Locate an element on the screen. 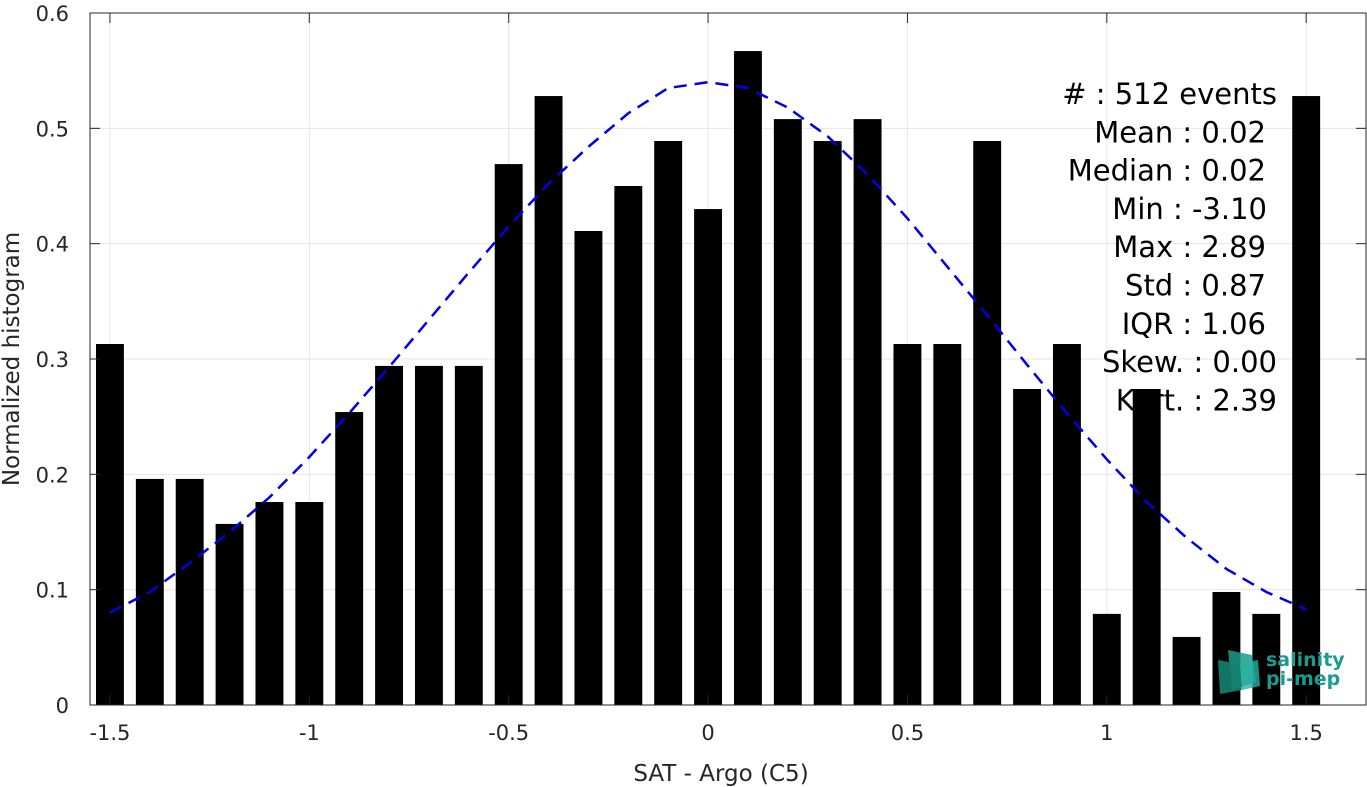 The width and height of the screenshot is (1367, 787). y-tick-label: 0.5 is located at coordinates (52, 129).